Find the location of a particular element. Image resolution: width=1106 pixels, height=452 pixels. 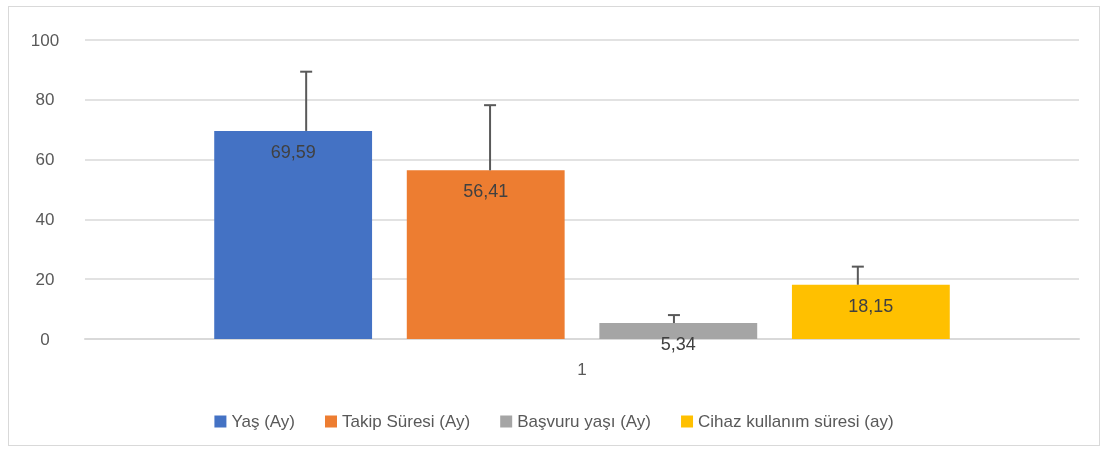

legend-label: Yaş (Ay) is located at coordinates (263, 421).